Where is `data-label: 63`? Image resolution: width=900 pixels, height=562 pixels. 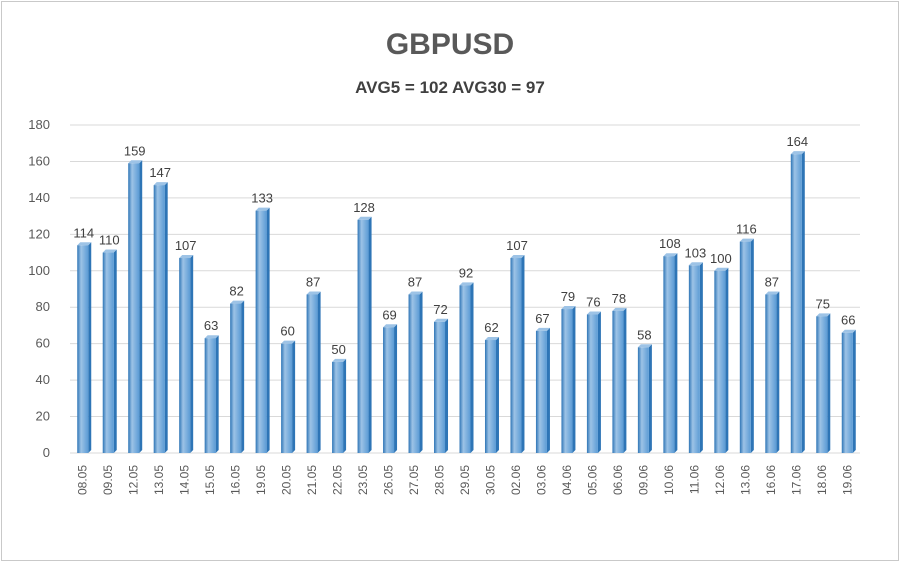 data-label: 63 is located at coordinates (211, 325).